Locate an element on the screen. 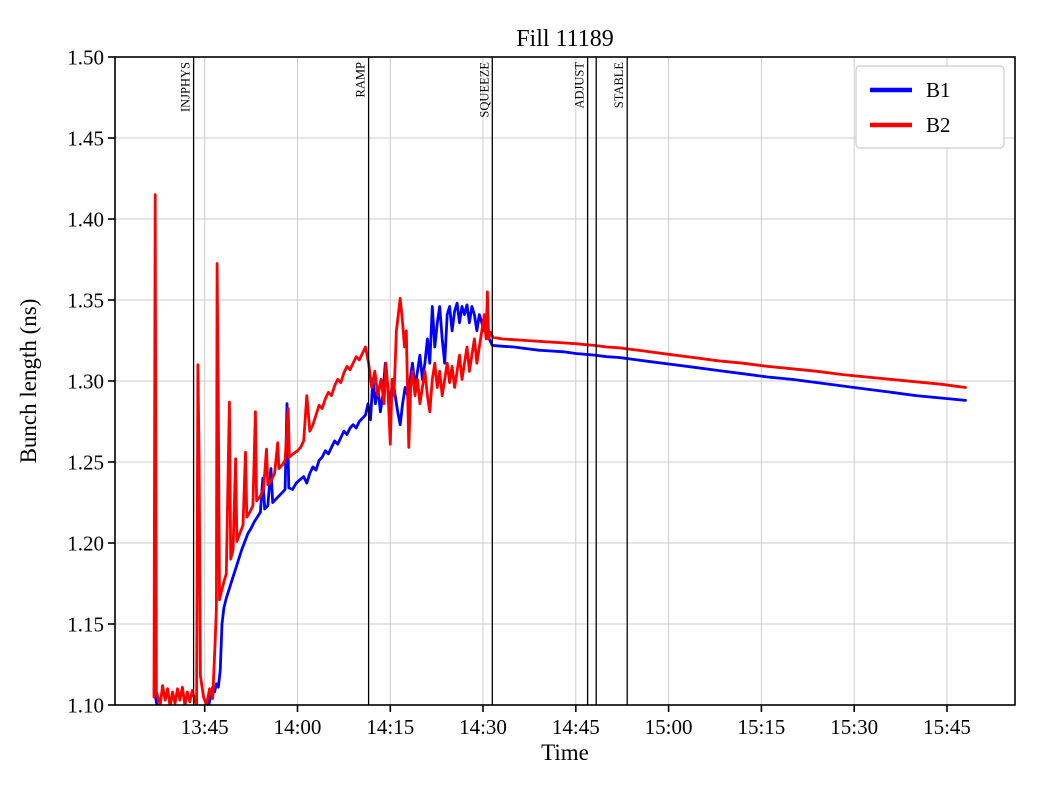 The image size is (1040, 800). y-tick-label: 1.25 is located at coordinates (85, 463).